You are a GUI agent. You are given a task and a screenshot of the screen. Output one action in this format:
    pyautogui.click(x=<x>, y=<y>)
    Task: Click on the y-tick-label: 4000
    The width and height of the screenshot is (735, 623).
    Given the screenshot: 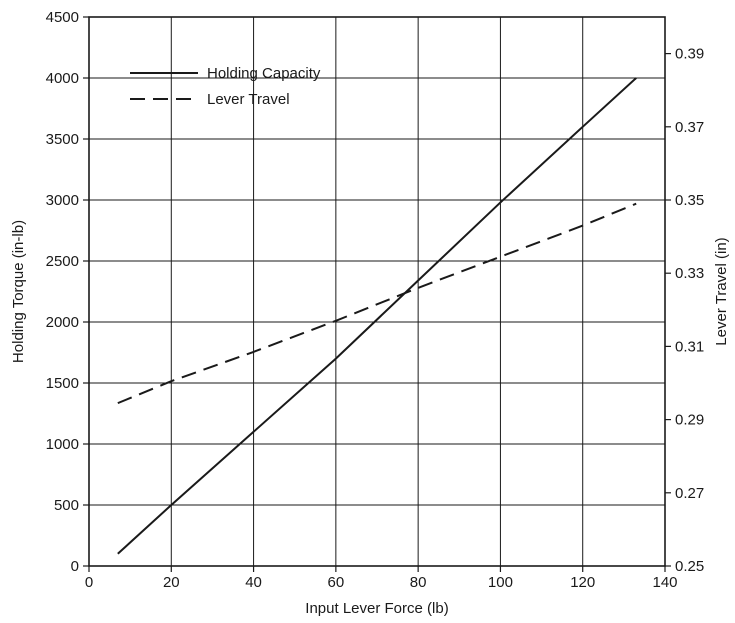 What is the action you would take?
    pyautogui.click(x=62, y=78)
    